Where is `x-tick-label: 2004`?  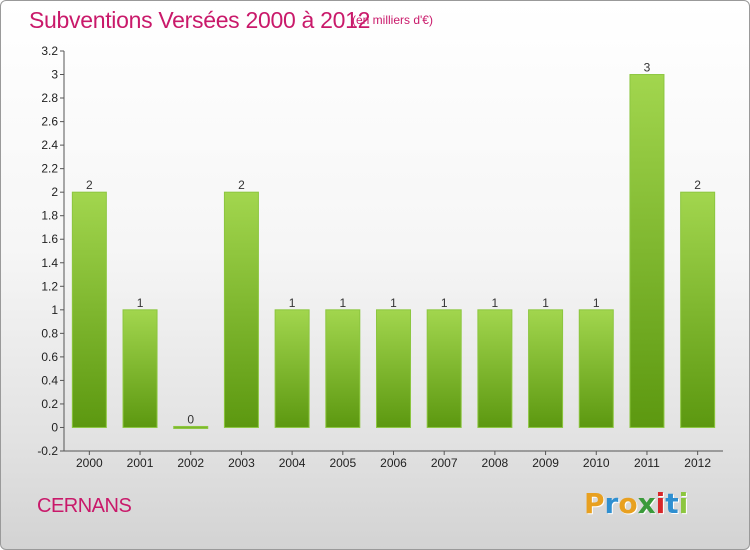
x-tick-label: 2004 is located at coordinates (292, 463).